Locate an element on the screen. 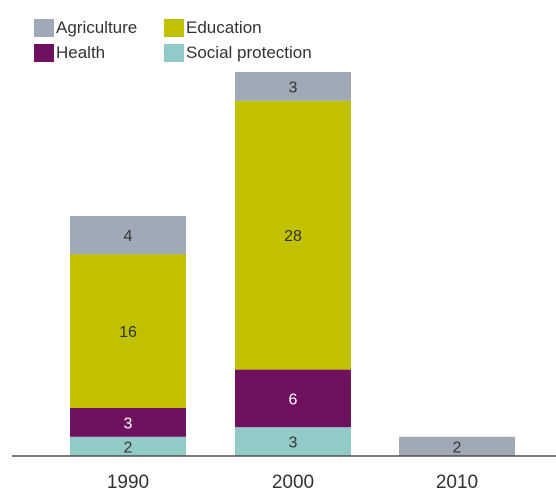 This screenshot has width=556, height=498. data-label-education-2000: 28 is located at coordinates (293, 236).